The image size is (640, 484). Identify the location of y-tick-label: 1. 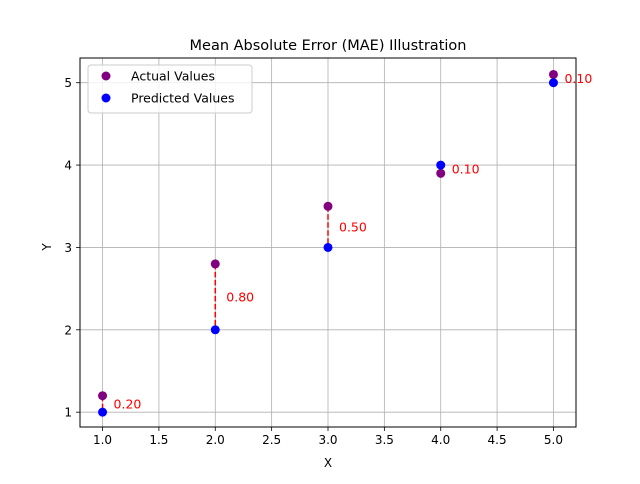
(68, 413).